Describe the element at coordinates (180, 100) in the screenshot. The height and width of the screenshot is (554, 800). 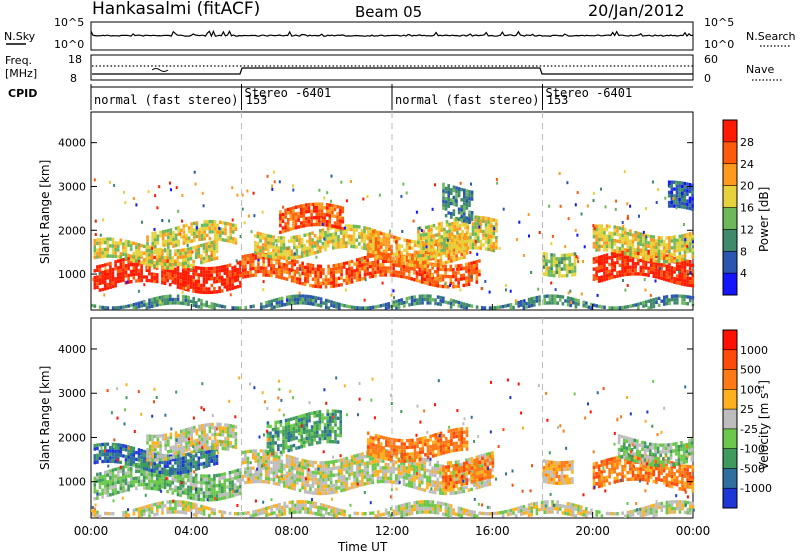
I see `cpid-segment-label: normal (fast stereo) 153` at that location.